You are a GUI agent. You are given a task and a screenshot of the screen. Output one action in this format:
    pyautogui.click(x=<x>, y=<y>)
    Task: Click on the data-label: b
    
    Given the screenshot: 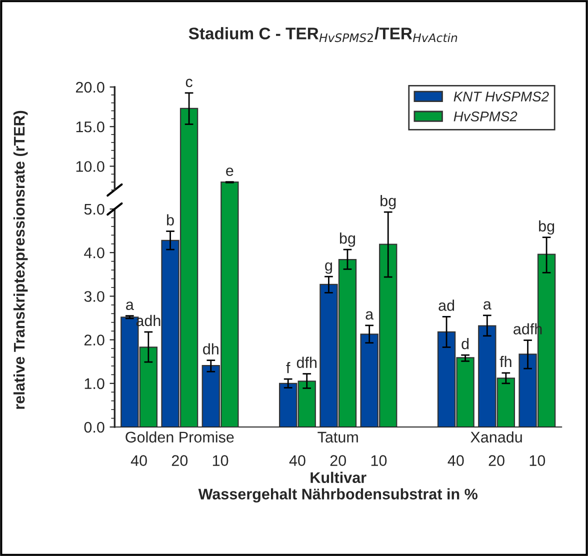 What is the action you would take?
    pyautogui.click(x=170, y=220)
    